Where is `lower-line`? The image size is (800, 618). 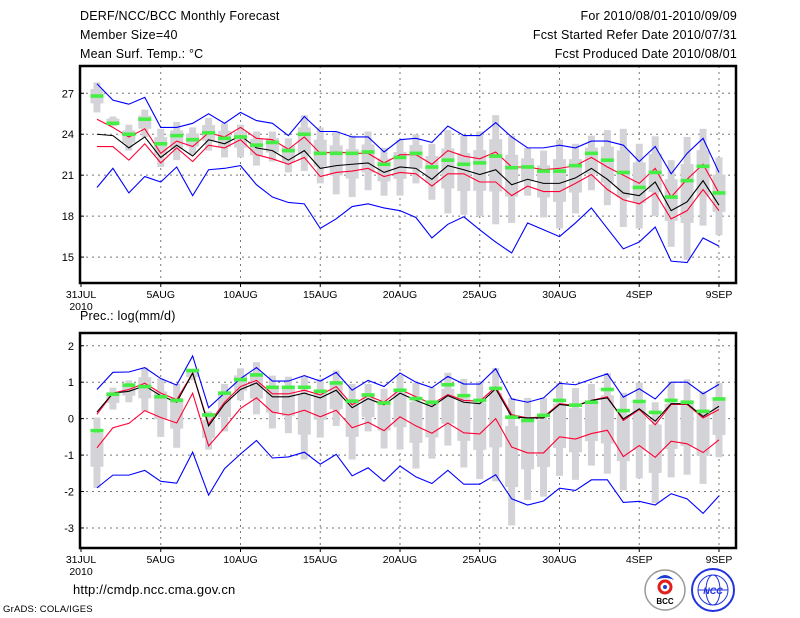 lower-line is located at coordinates (408, 179).